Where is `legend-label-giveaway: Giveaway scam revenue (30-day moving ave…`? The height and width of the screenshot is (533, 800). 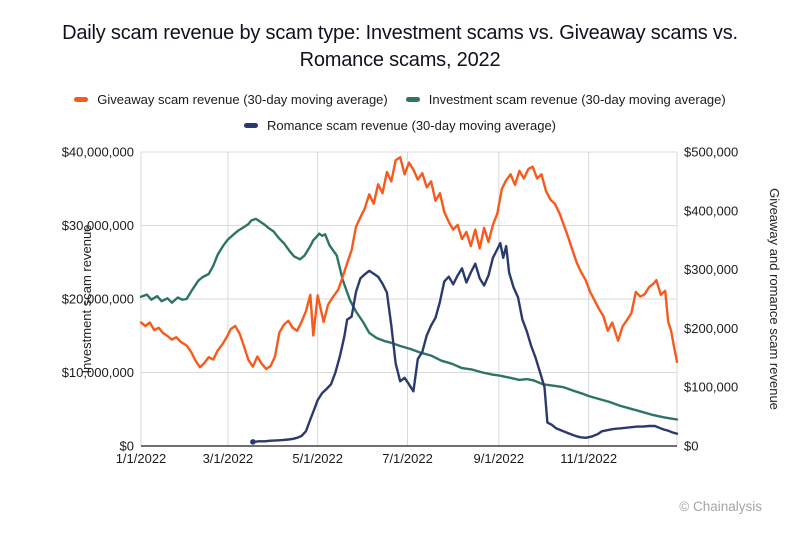
legend-label-giveaway: Giveaway scam revenue (30-day moving ave… is located at coordinates (242, 99).